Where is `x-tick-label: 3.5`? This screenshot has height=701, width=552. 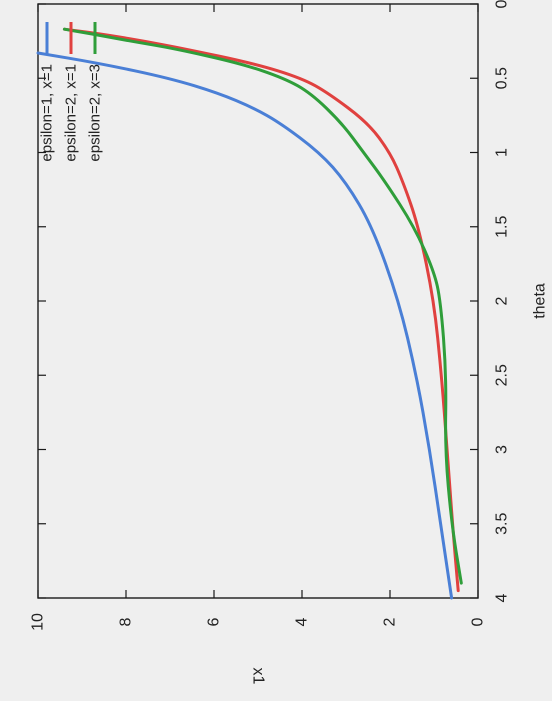
x-tick-label: 3.5 is located at coordinates (502, 524).